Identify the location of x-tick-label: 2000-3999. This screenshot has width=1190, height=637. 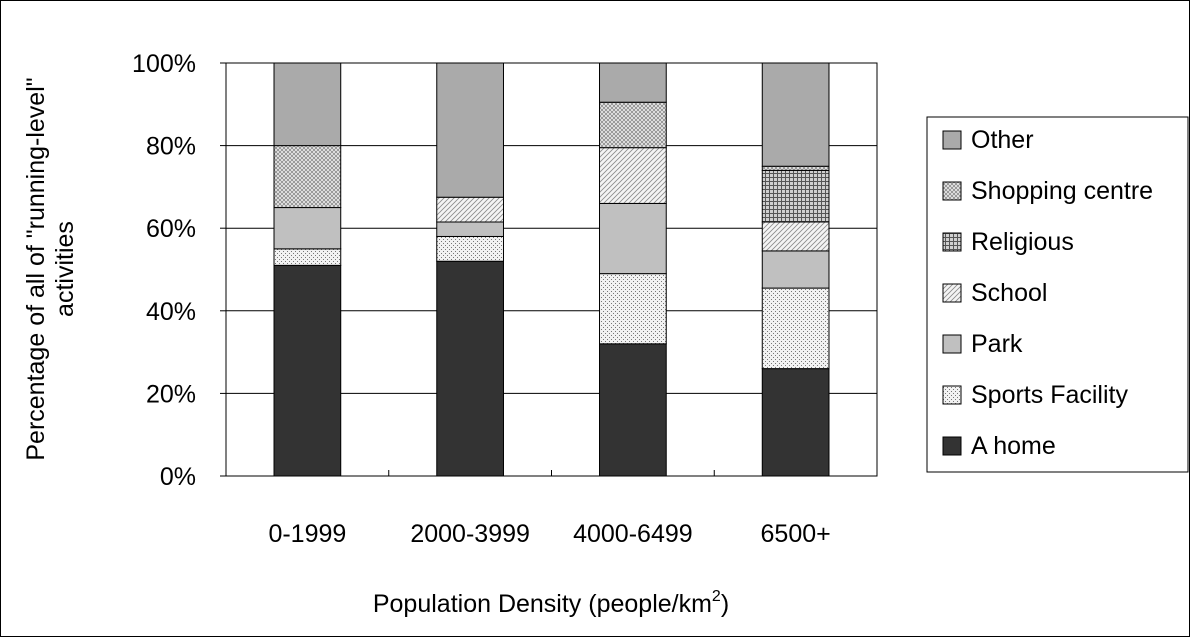
(470, 534).